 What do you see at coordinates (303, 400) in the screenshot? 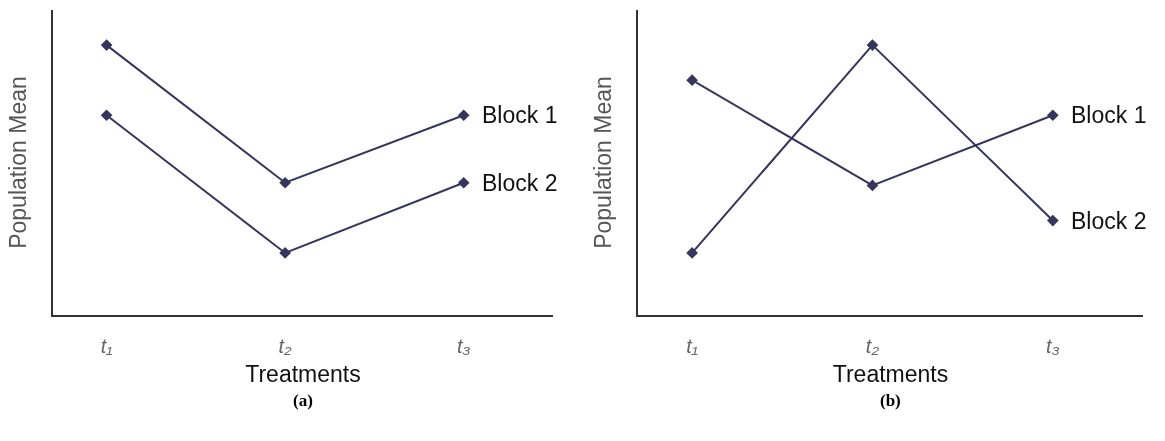
I see `text: (a)` at bounding box center [303, 400].